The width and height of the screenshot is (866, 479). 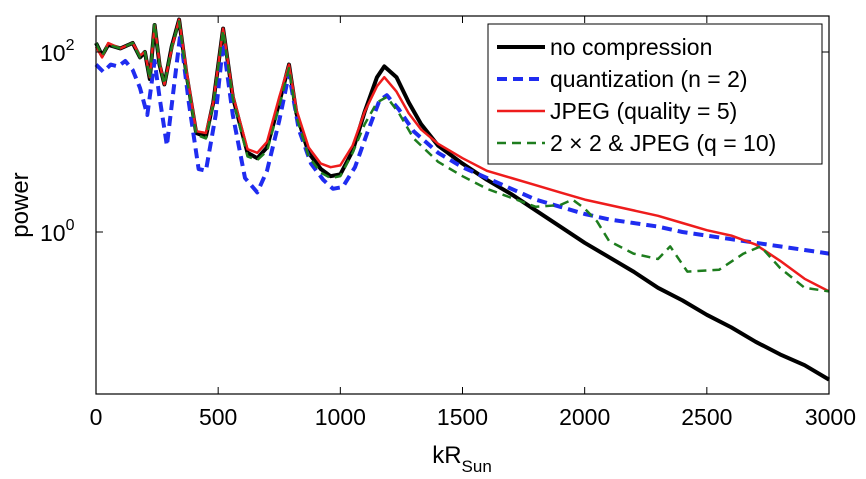 I want to click on x-tick-label: 2500, so click(x=706, y=417).